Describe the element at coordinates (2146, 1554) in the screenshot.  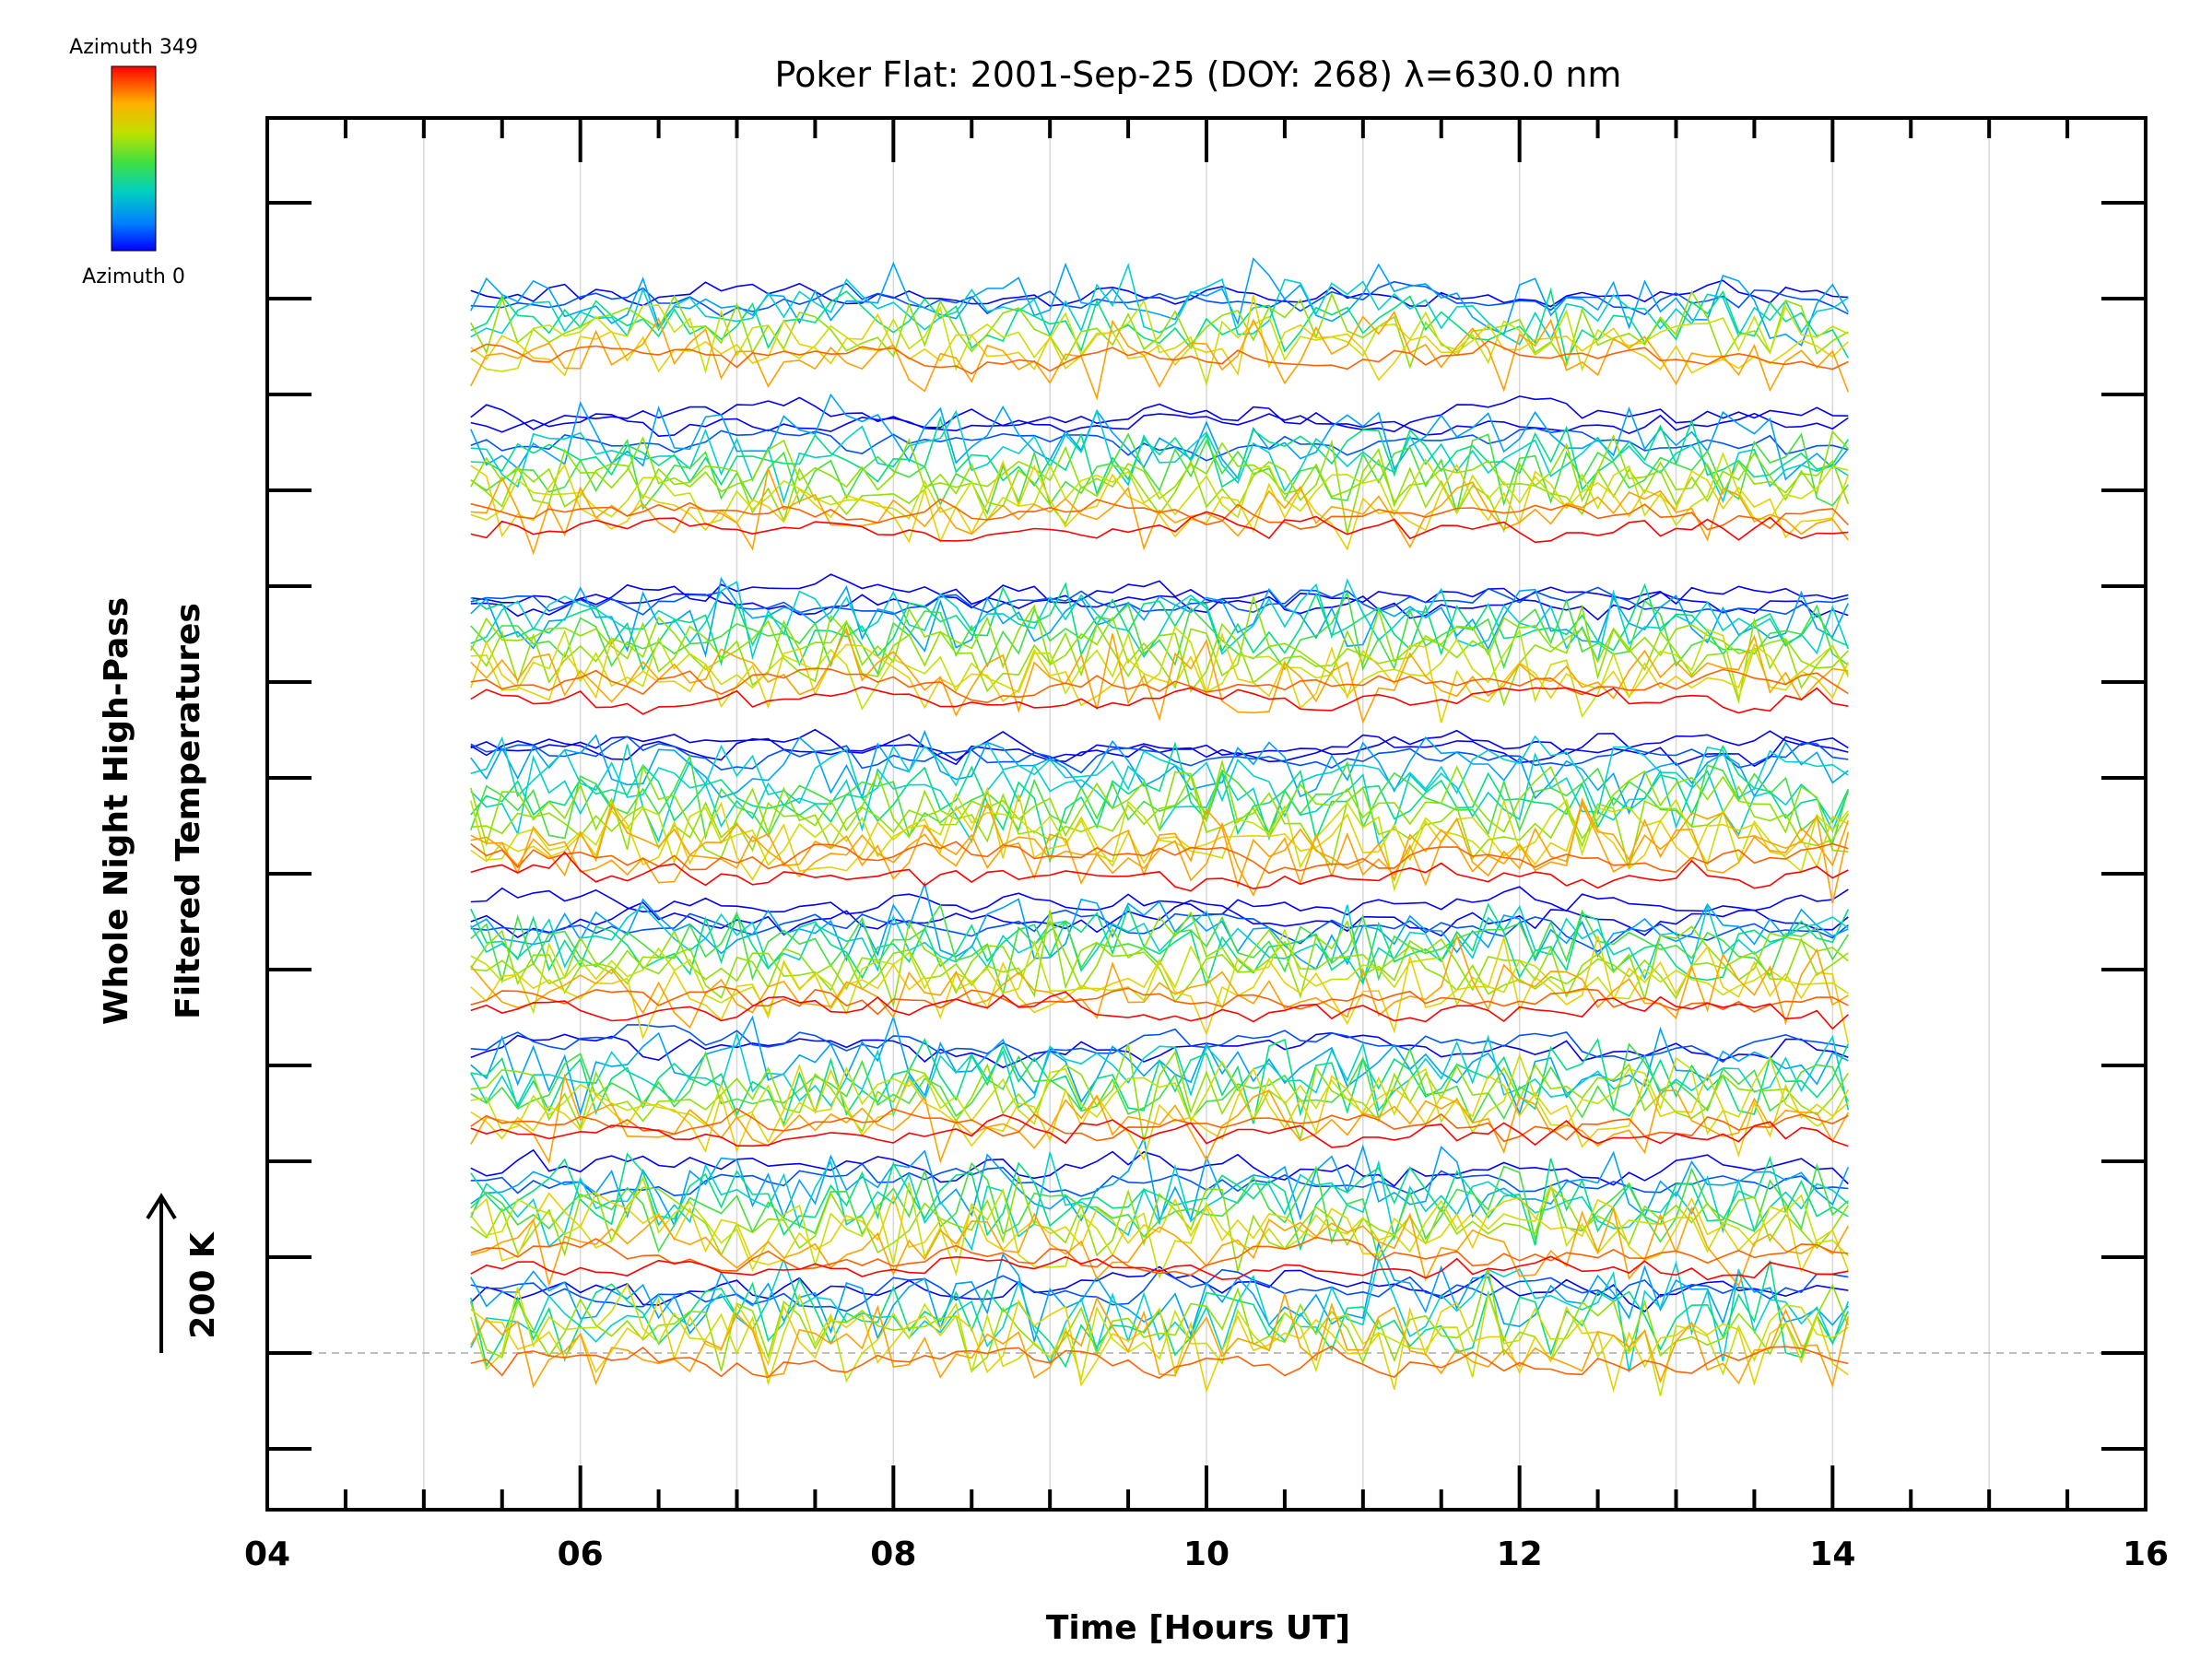
I see `x-tick-label: 16` at that location.